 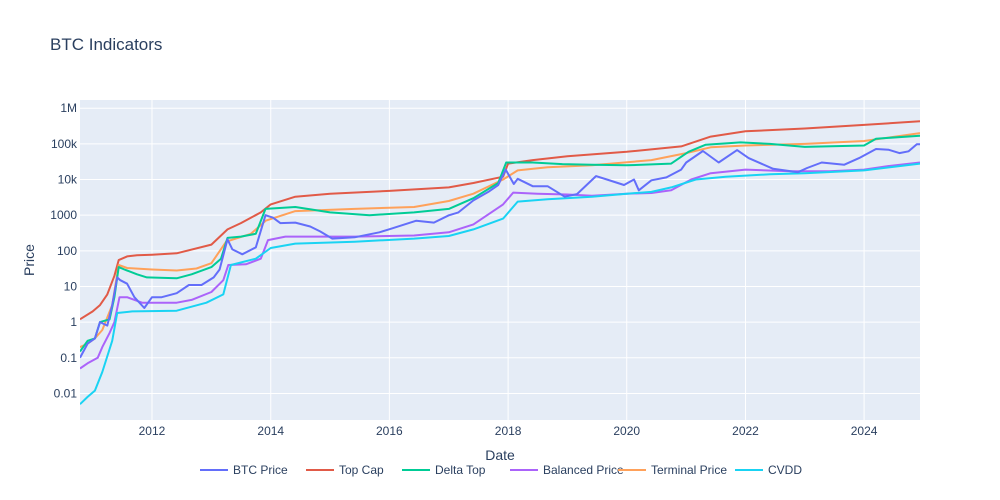 I want to click on x-tick-label: 2024, so click(x=864, y=431).